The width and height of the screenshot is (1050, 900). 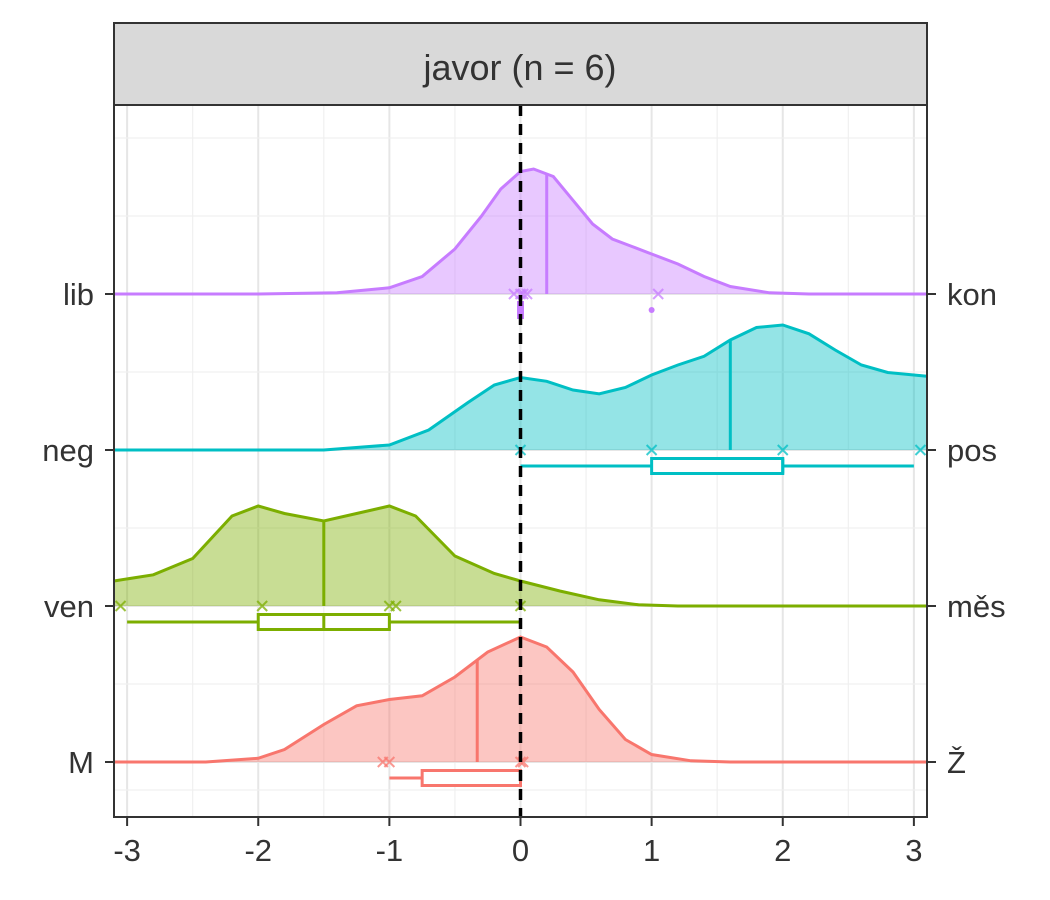 What do you see at coordinates (519, 67) in the screenshot?
I see `facet-strip-title: javor (n = 6)` at bounding box center [519, 67].